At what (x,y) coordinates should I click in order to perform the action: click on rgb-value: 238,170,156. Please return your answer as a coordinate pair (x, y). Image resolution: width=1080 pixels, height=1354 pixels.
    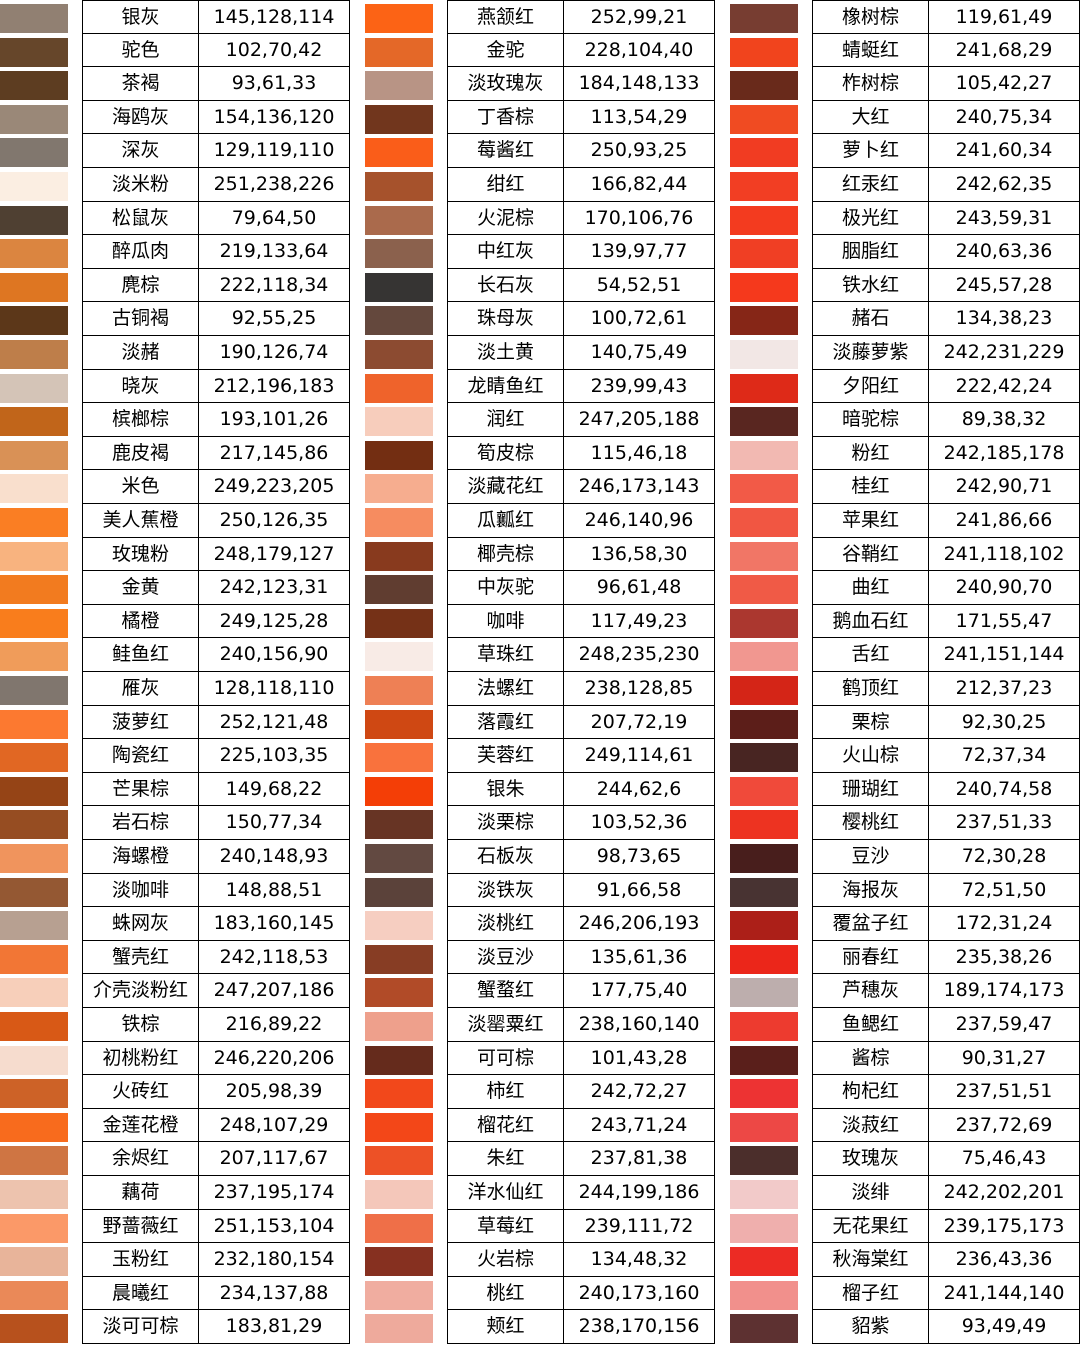
    Looking at the image, I should click on (639, 1327).